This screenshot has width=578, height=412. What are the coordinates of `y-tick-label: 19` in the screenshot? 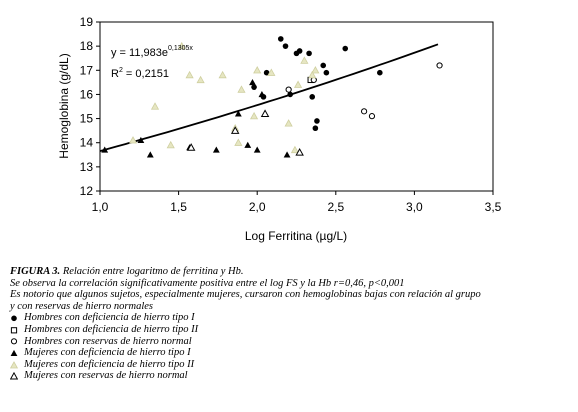 It's located at (87, 22).